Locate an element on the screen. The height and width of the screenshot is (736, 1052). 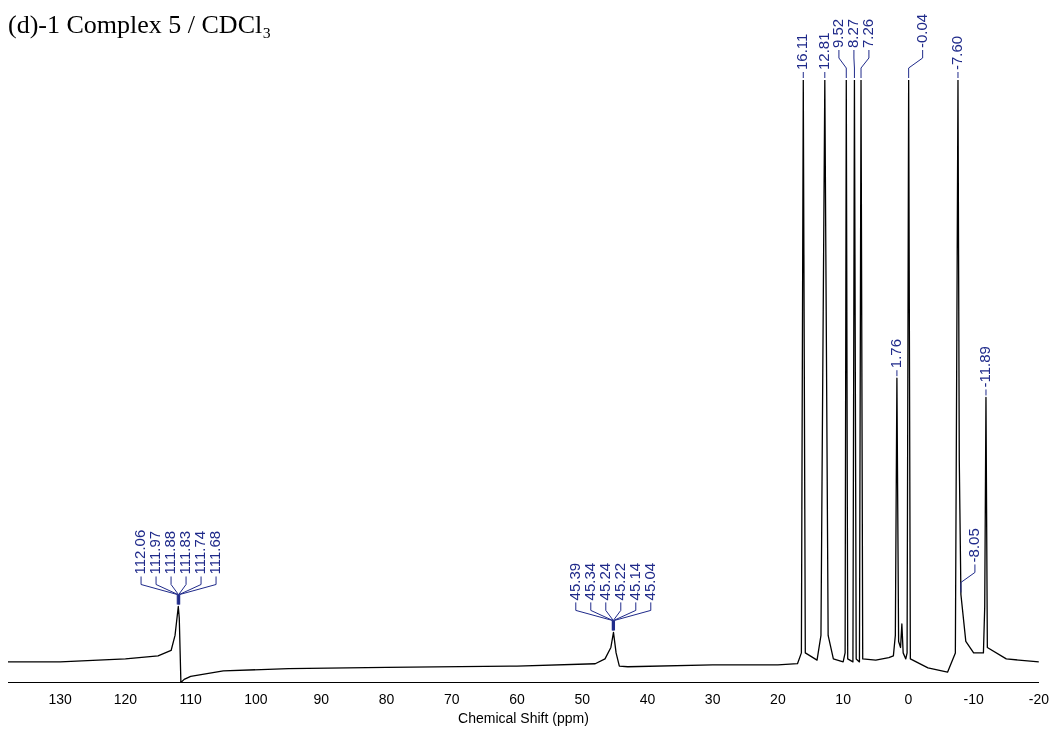
annotation: -0.04 is located at coordinates (921, 30).